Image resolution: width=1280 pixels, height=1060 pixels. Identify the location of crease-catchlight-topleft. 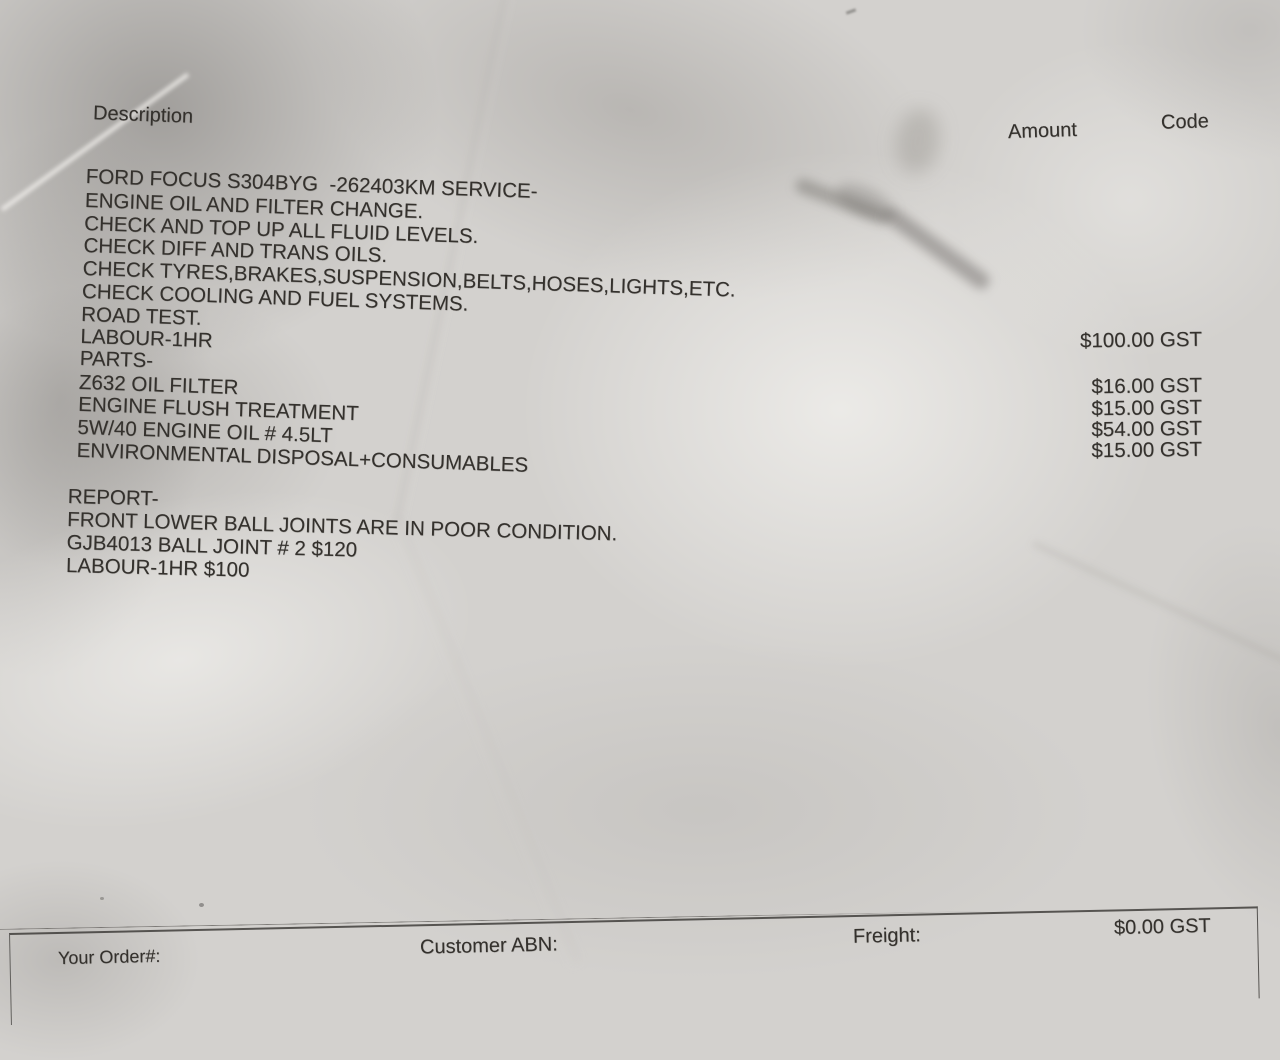
(95, 142).